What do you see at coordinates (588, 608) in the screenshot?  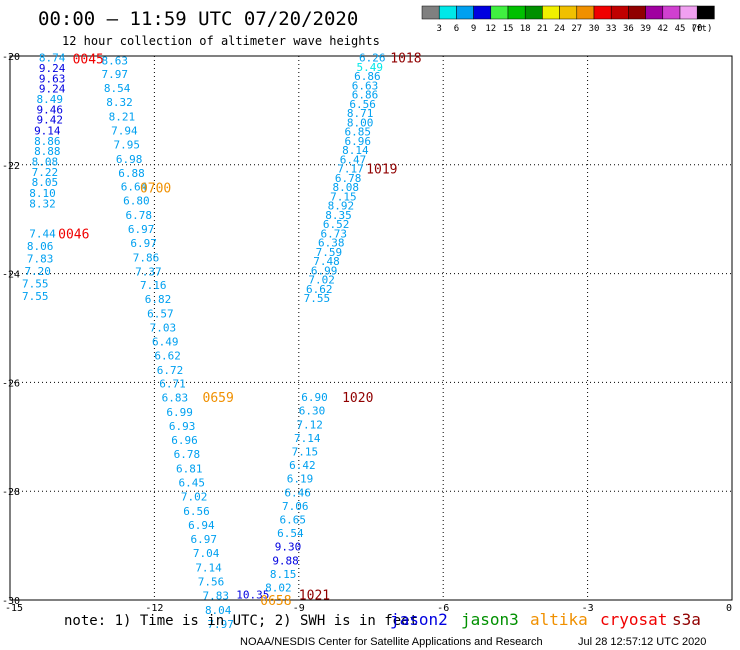 I see `x-tick-label: -3` at bounding box center [588, 608].